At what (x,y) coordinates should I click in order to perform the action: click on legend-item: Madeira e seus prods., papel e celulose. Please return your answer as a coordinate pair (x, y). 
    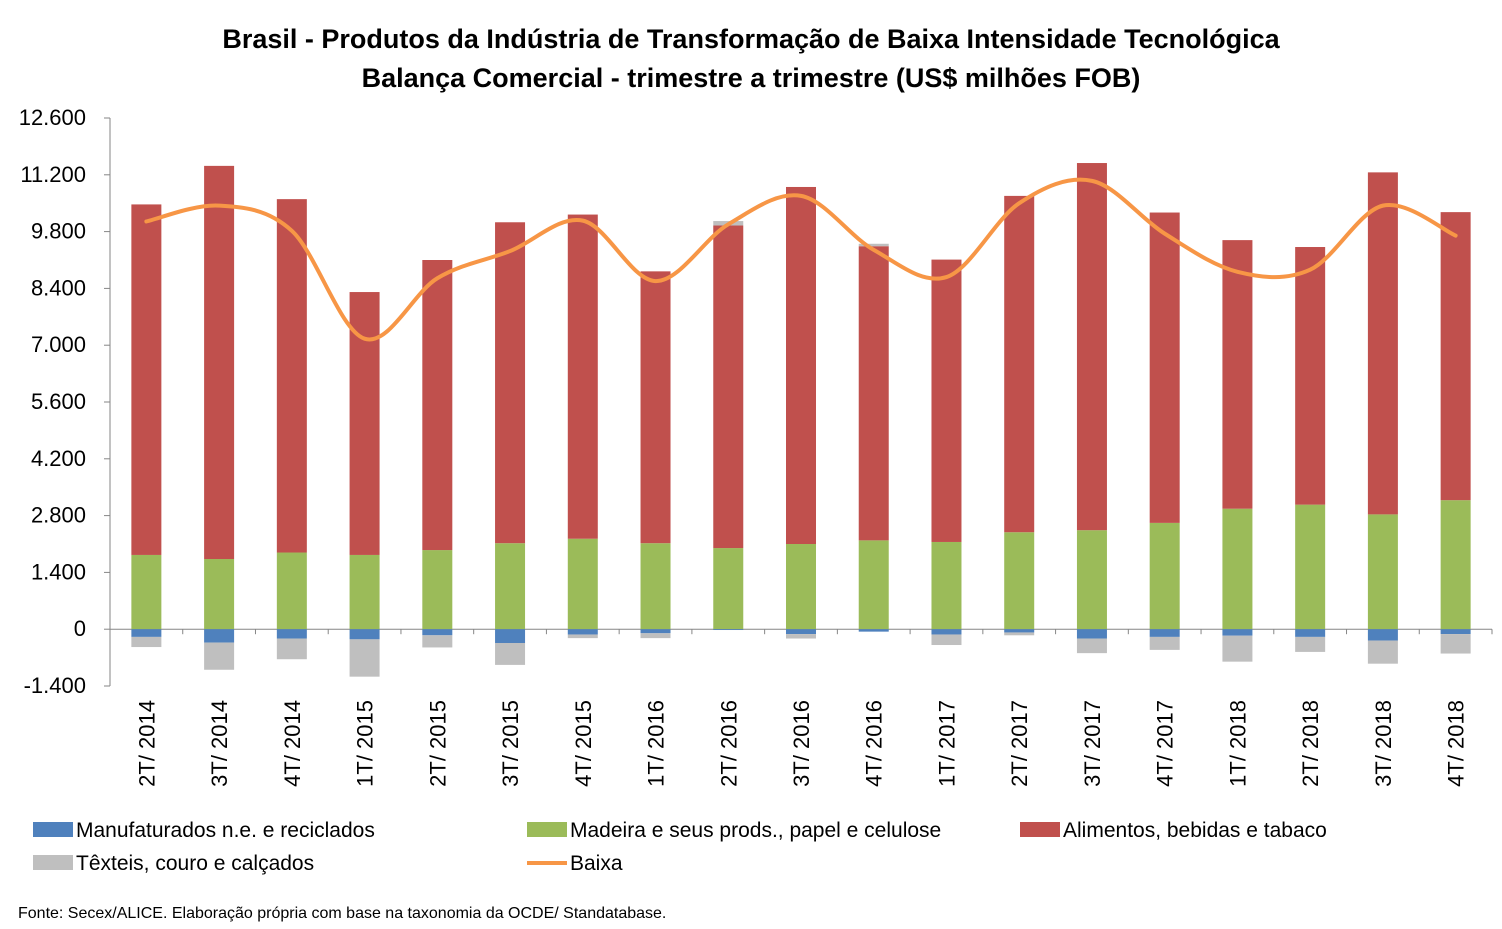
    Looking at the image, I should click on (734, 830).